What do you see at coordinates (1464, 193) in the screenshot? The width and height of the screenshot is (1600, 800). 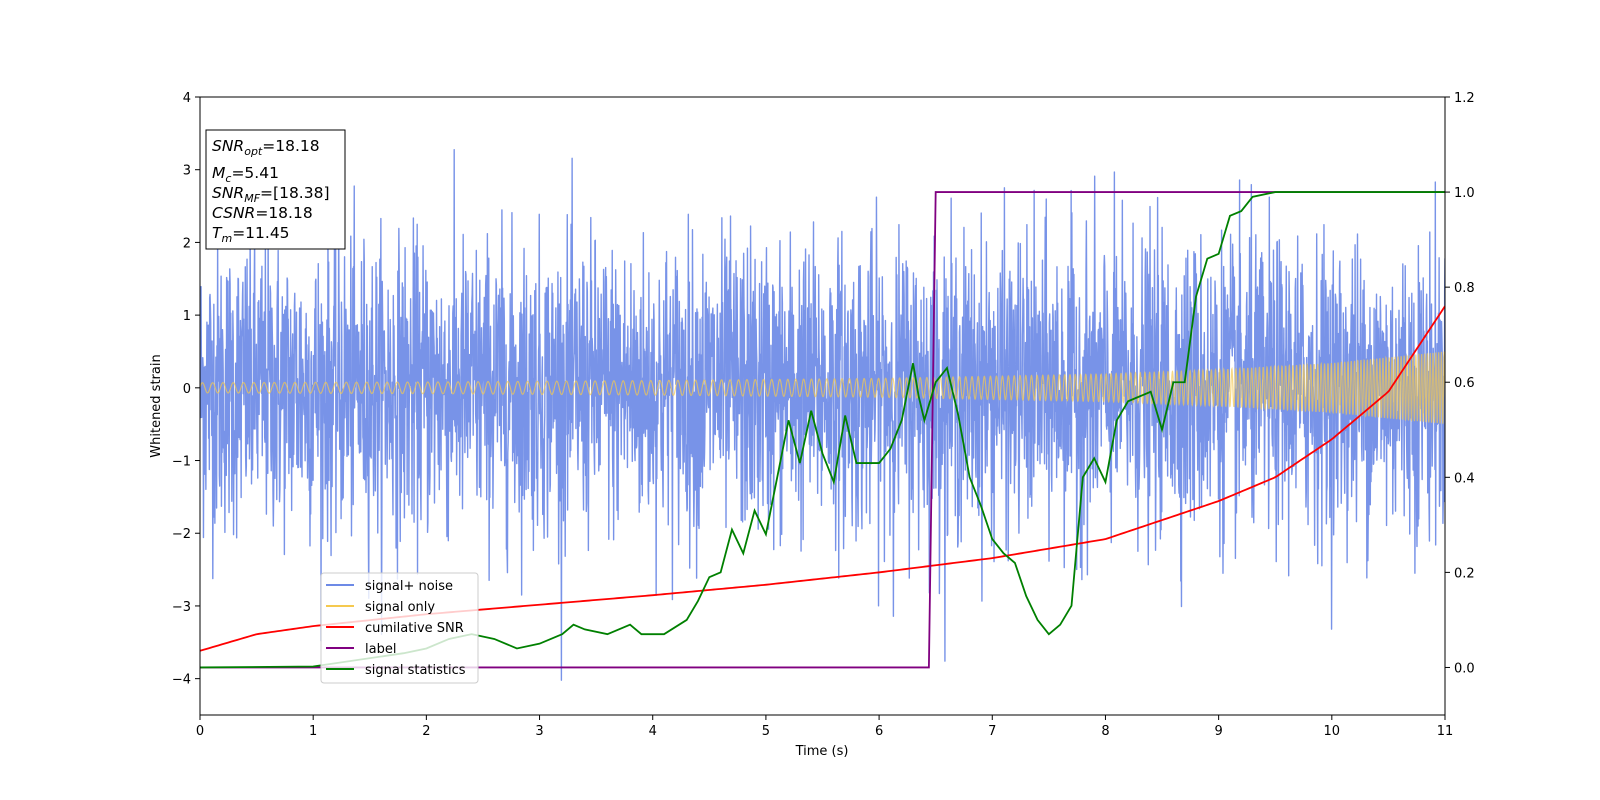 I see `y2-tick-label: 1.0` at bounding box center [1464, 193].